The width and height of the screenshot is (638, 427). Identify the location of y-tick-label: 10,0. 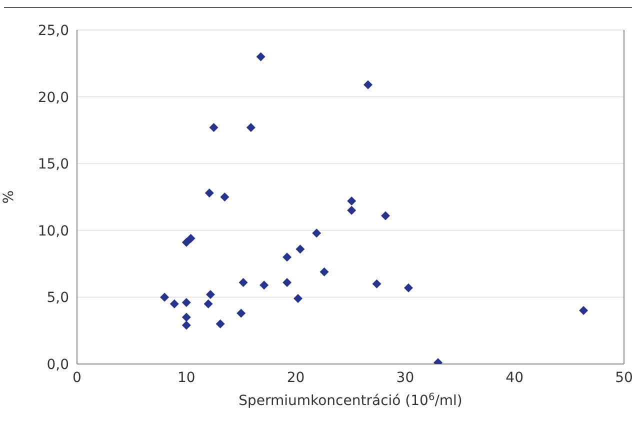
(53, 231).